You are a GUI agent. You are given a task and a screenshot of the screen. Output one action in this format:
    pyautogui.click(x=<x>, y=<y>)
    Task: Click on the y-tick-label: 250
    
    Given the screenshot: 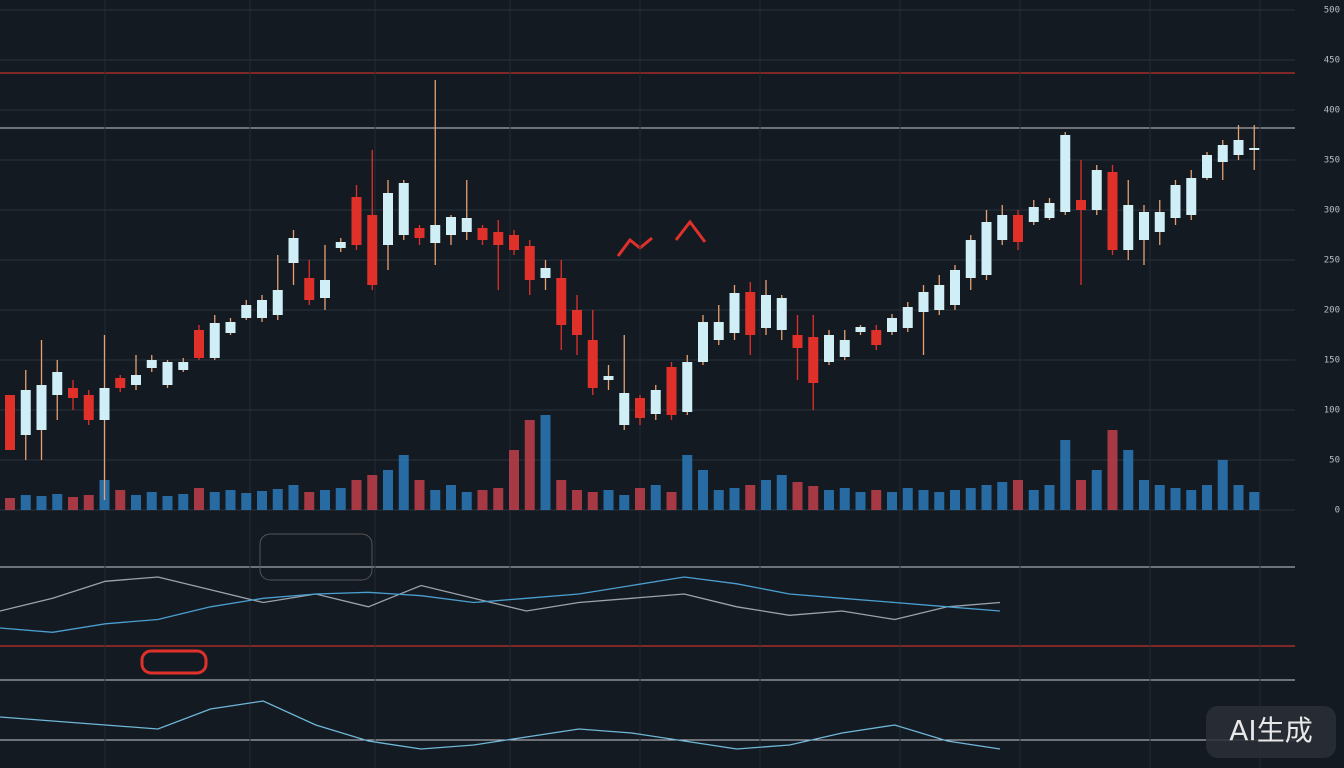 What is the action you would take?
    pyautogui.click(x=1332, y=261)
    